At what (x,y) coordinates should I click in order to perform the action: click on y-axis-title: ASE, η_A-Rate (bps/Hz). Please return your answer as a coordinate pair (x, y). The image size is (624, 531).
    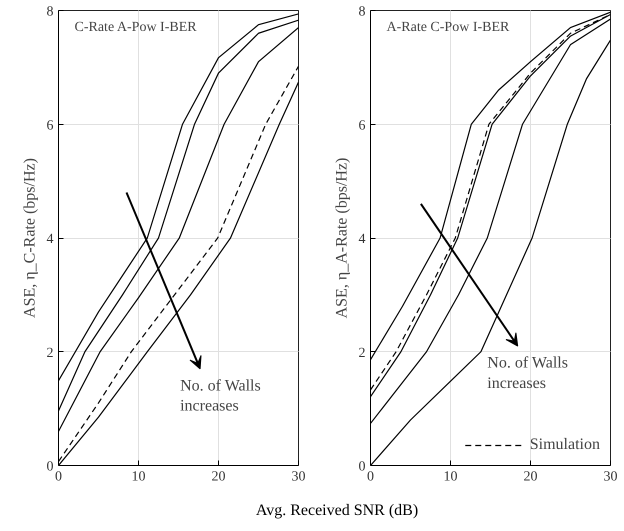
    Looking at the image, I should click on (342, 238).